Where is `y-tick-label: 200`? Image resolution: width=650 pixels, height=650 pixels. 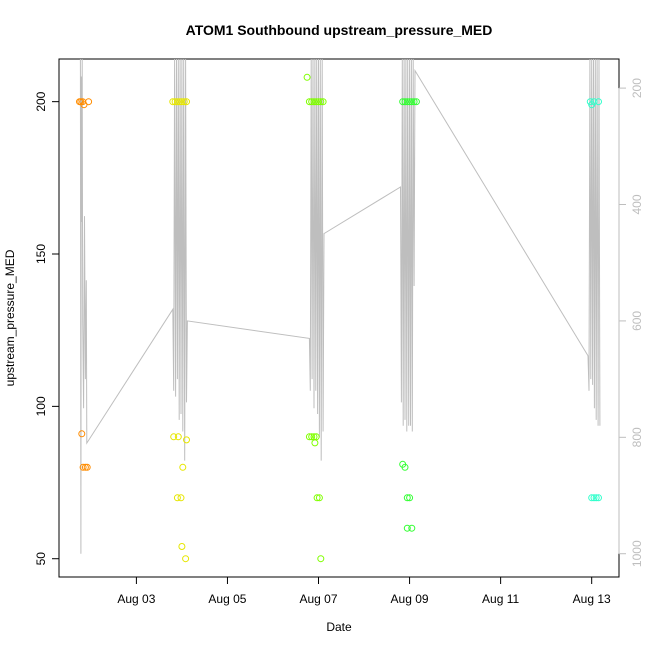 y-tick-label: 200 is located at coordinates (41, 101).